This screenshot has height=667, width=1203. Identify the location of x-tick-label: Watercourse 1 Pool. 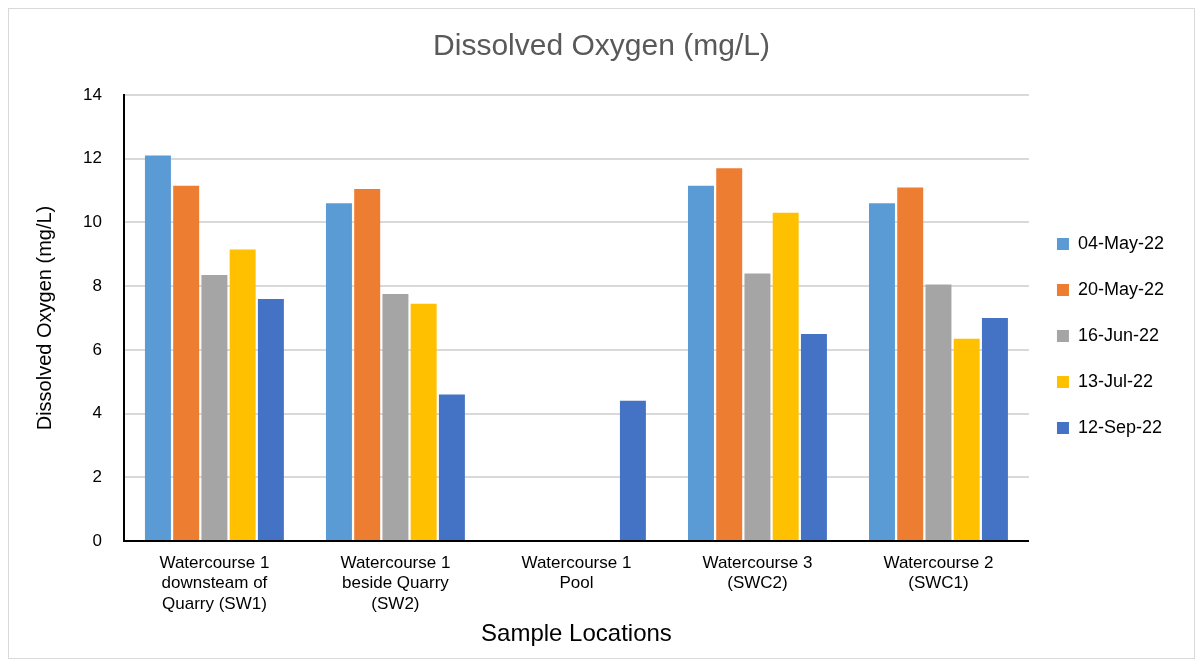
(576, 572).